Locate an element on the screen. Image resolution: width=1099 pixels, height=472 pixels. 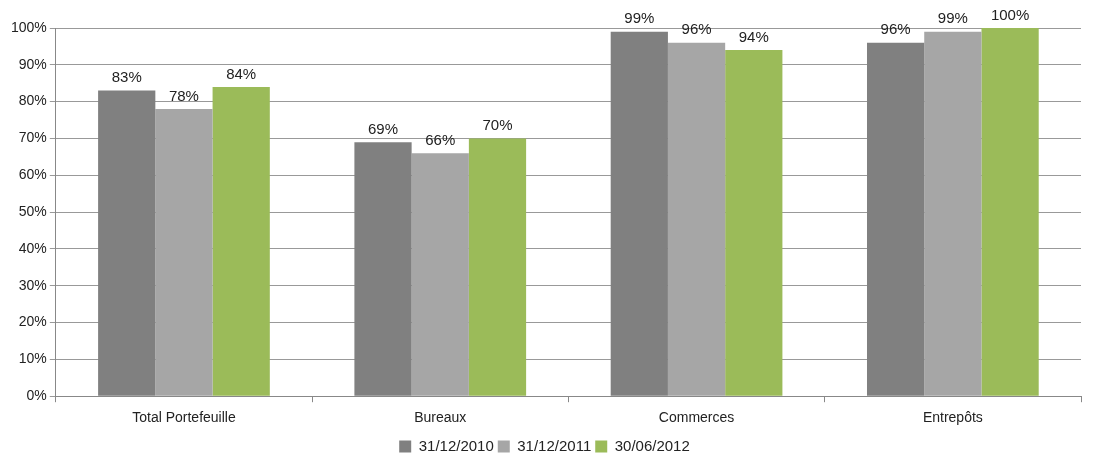
y-tick-label: 100% is located at coordinates (28, 26).